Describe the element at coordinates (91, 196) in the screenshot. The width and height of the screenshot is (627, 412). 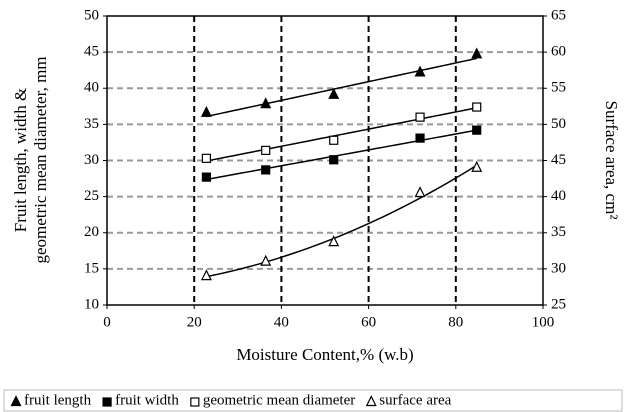
I see `y-tick-label: 25` at that location.